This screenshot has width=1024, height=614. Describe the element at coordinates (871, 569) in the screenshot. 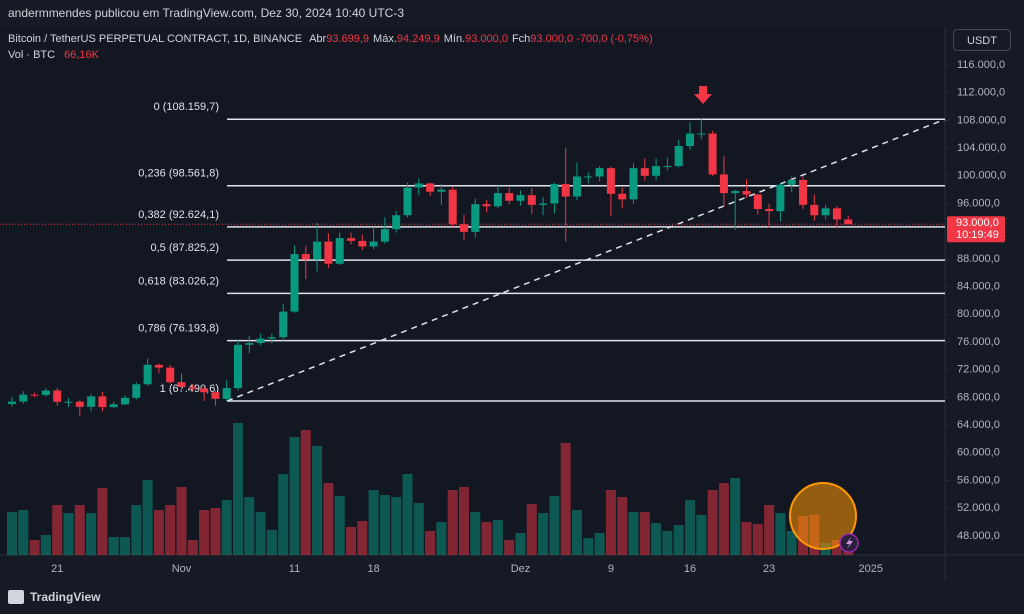

I see `x-tick-label: 2025` at that location.